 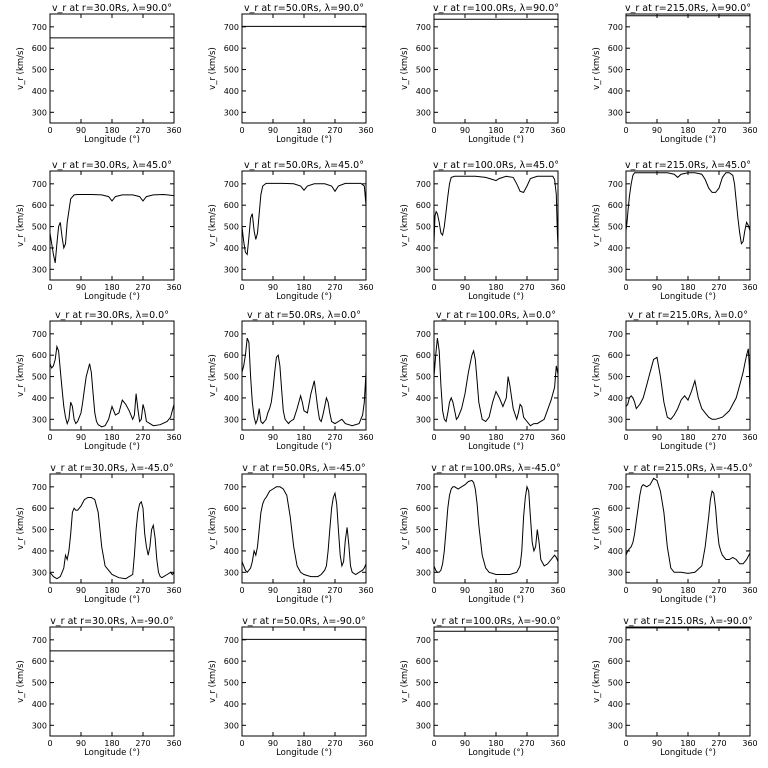 I want to click on panel-title: v_r at r=30.0Rs, λ=0.0°, so click(x=112, y=315).